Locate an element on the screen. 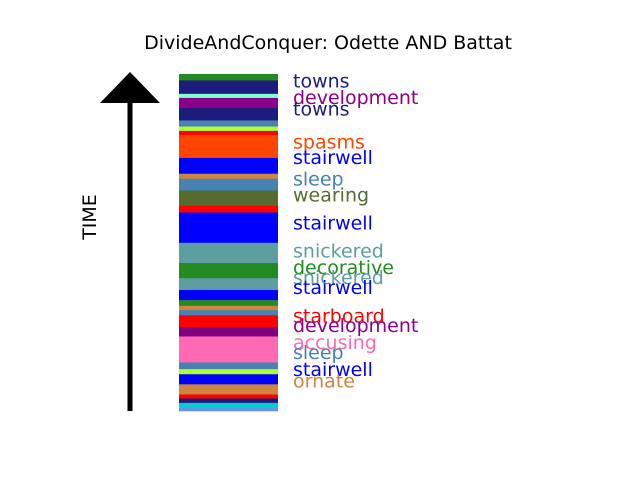 The width and height of the screenshot is (640, 480). y-axis-label: TIME is located at coordinates (90, 217).